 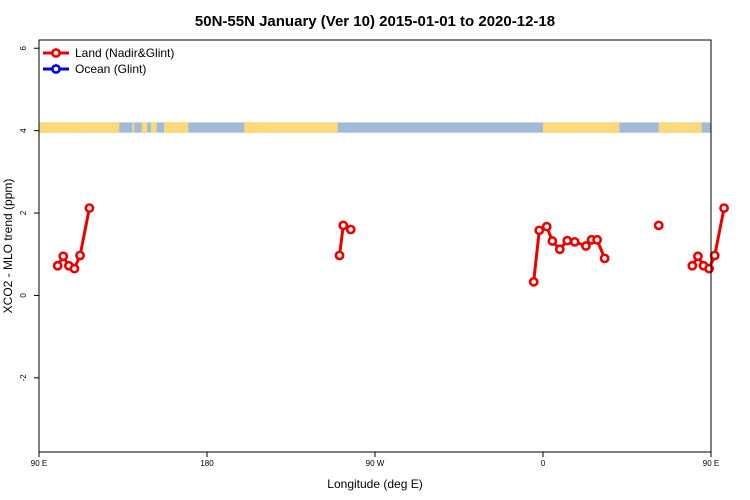 What do you see at coordinates (108, 61) in the screenshot?
I see `legend: Land (Nadir&Glint) Ocean (Glint)` at bounding box center [108, 61].